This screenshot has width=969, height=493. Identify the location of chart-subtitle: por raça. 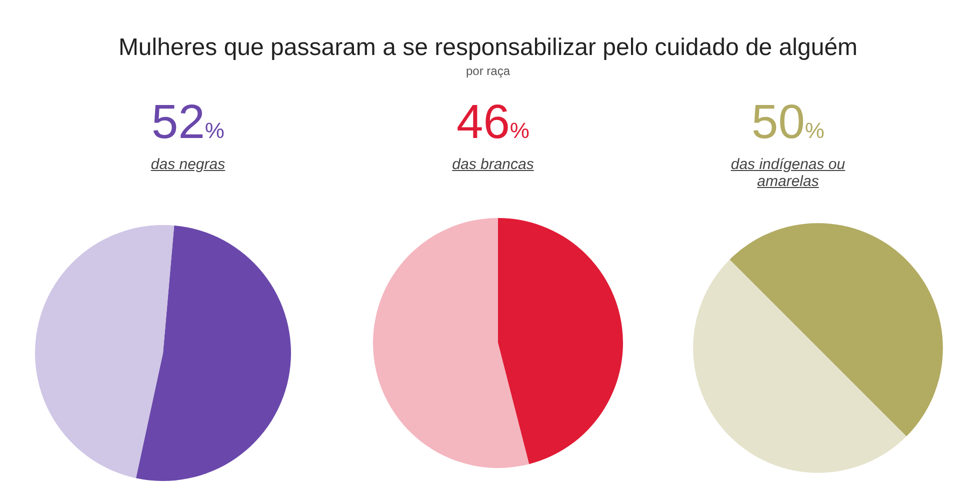
(488, 71).